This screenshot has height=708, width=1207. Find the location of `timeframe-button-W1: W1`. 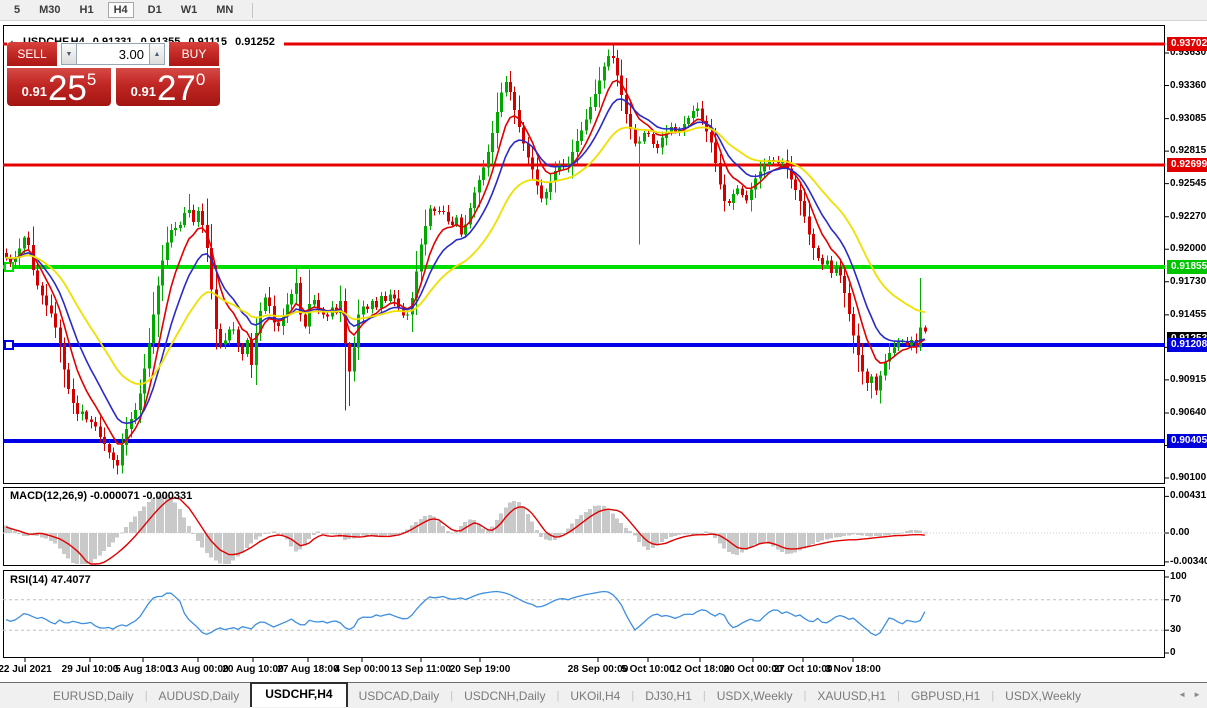

timeframe-button-W1: W1 is located at coordinates (189, 10).